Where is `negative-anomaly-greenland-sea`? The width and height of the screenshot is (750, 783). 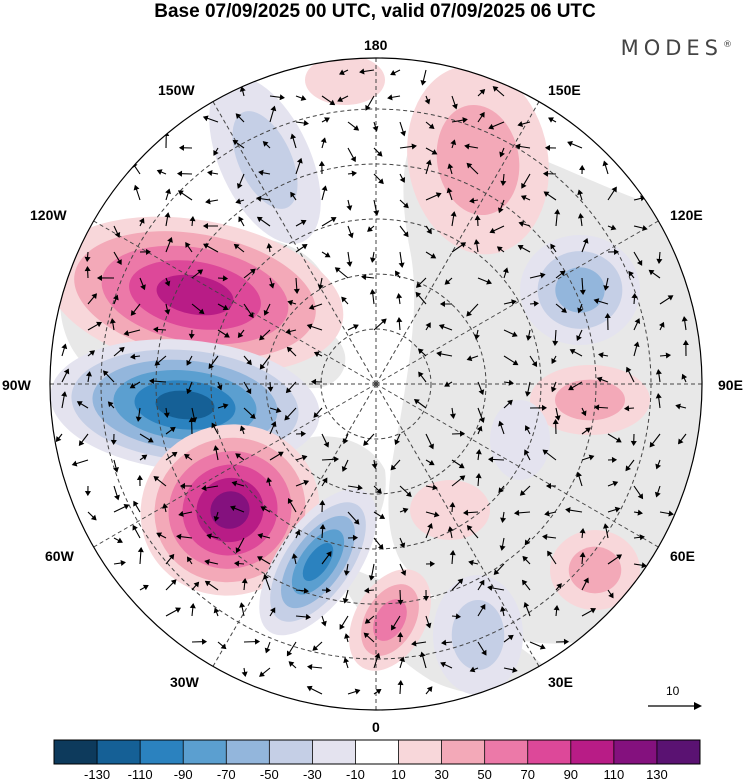
negative-anomaly-greenland-sea is located at coordinates (318, 562).